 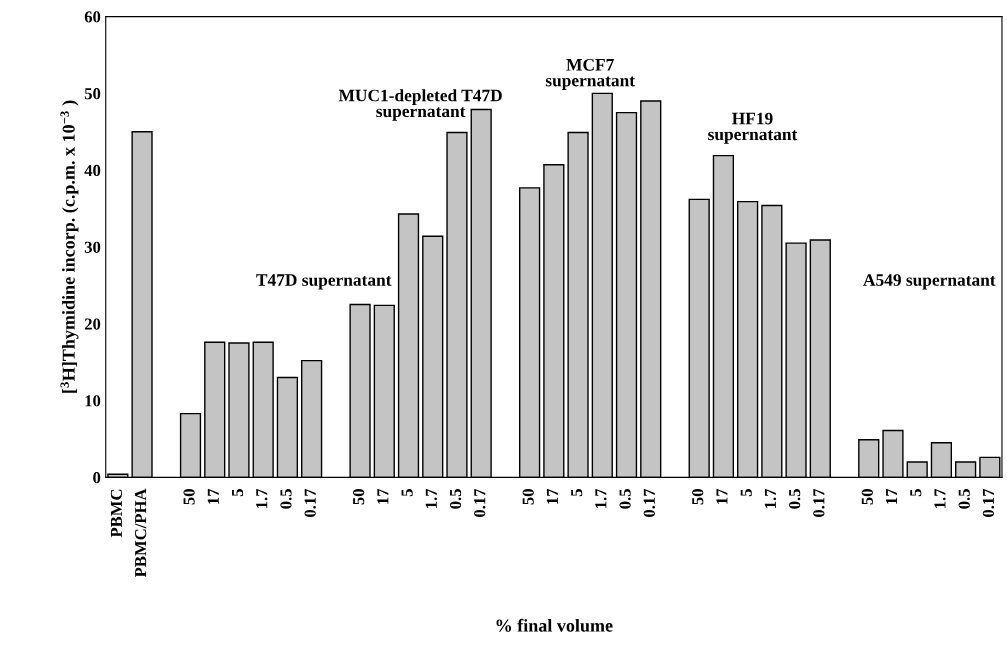 What do you see at coordinates (141, 533) in the screenshot?
I see `x-tick-label: PBMC/PHA` at bounding box center [141, 533].